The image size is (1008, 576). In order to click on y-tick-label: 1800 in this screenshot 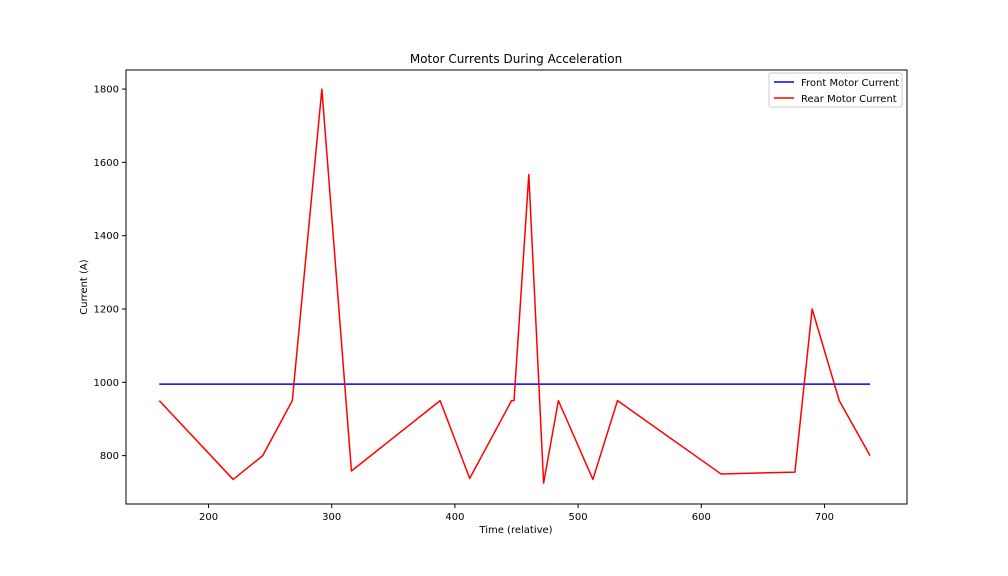, I will do `click(106, 90)`.